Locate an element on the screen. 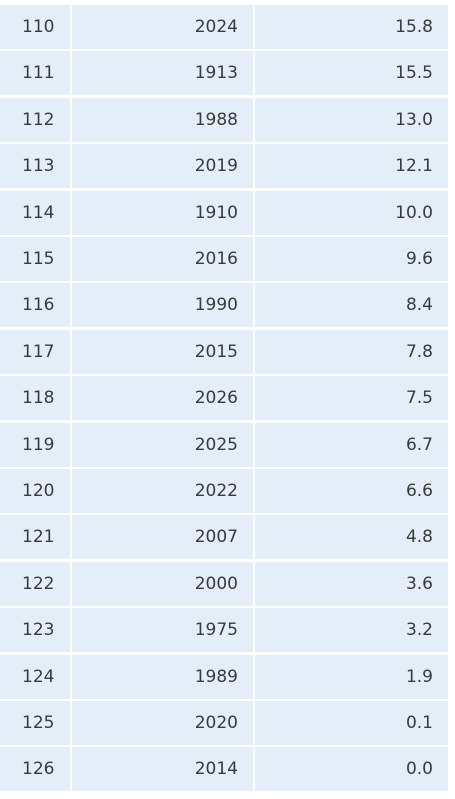  value-cell: 6.7 is located at coordinates (351, 444).